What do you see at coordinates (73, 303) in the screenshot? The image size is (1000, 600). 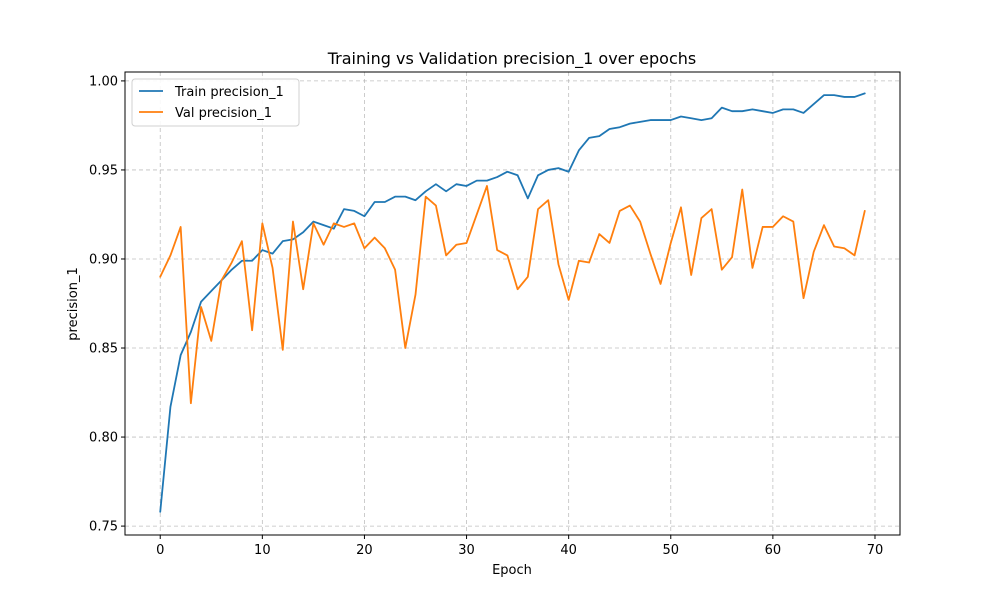 I see `y-axis-title: precision_1` at bounding box center [73, 303].